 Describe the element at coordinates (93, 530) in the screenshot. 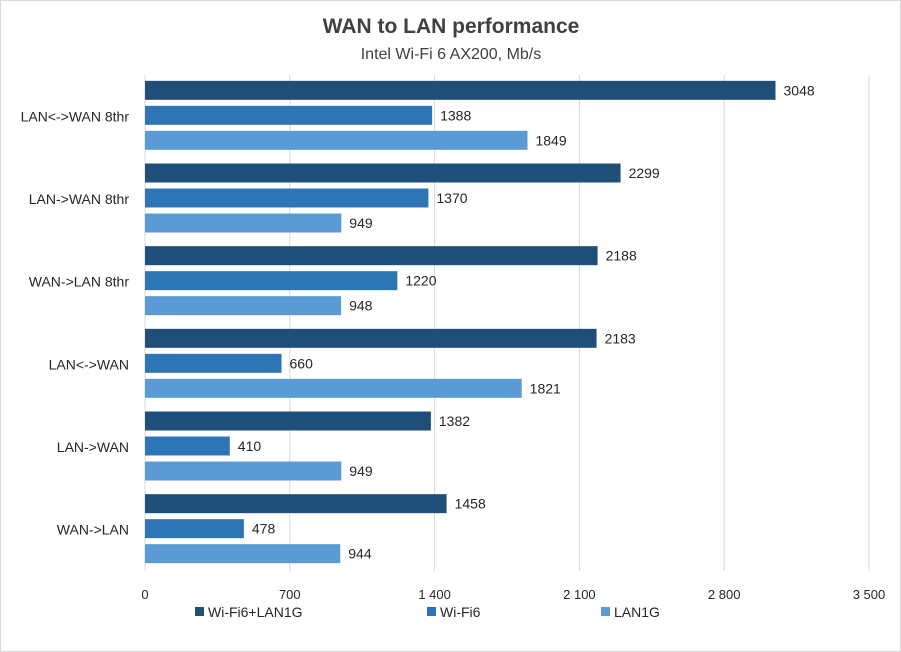

I see `category-label: WAN->LAN` at that location.